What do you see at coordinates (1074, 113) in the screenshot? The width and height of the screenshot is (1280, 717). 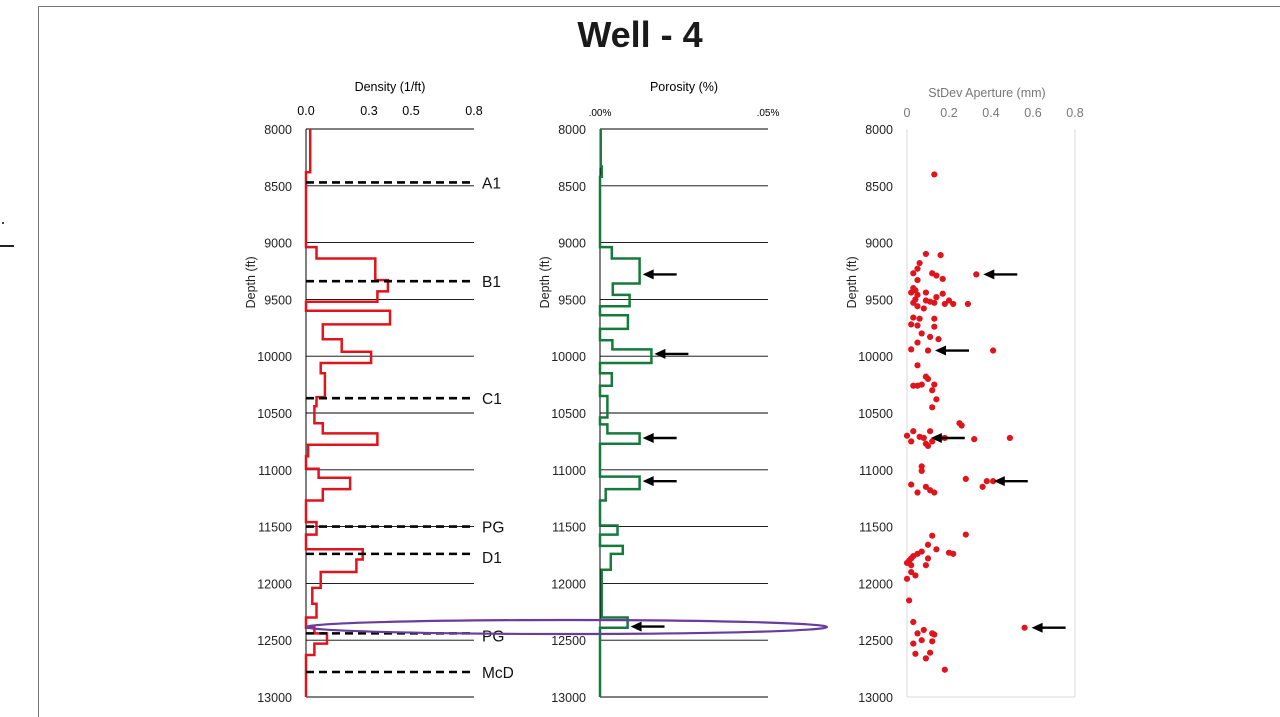 I see `x-tick-label: 0.8` at bounding box center [1074, 113].